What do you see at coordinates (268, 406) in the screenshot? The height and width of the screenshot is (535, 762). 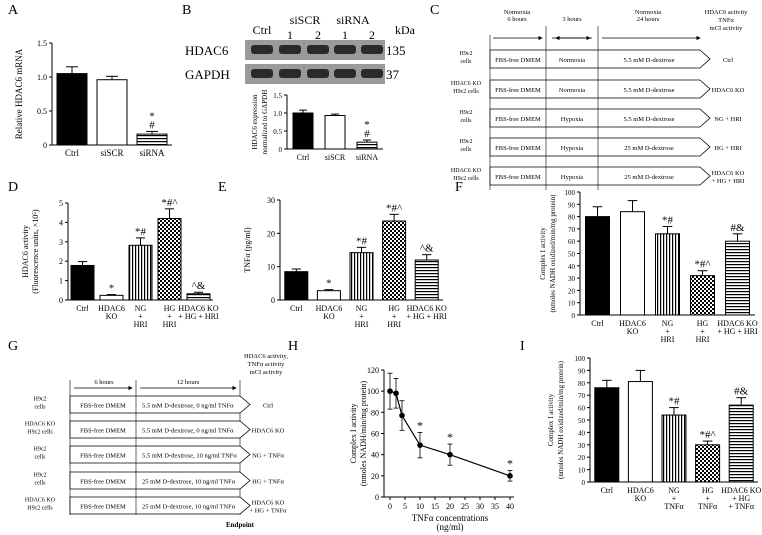 I see `group-label: Ctrl` at bounding box center [268, 406].